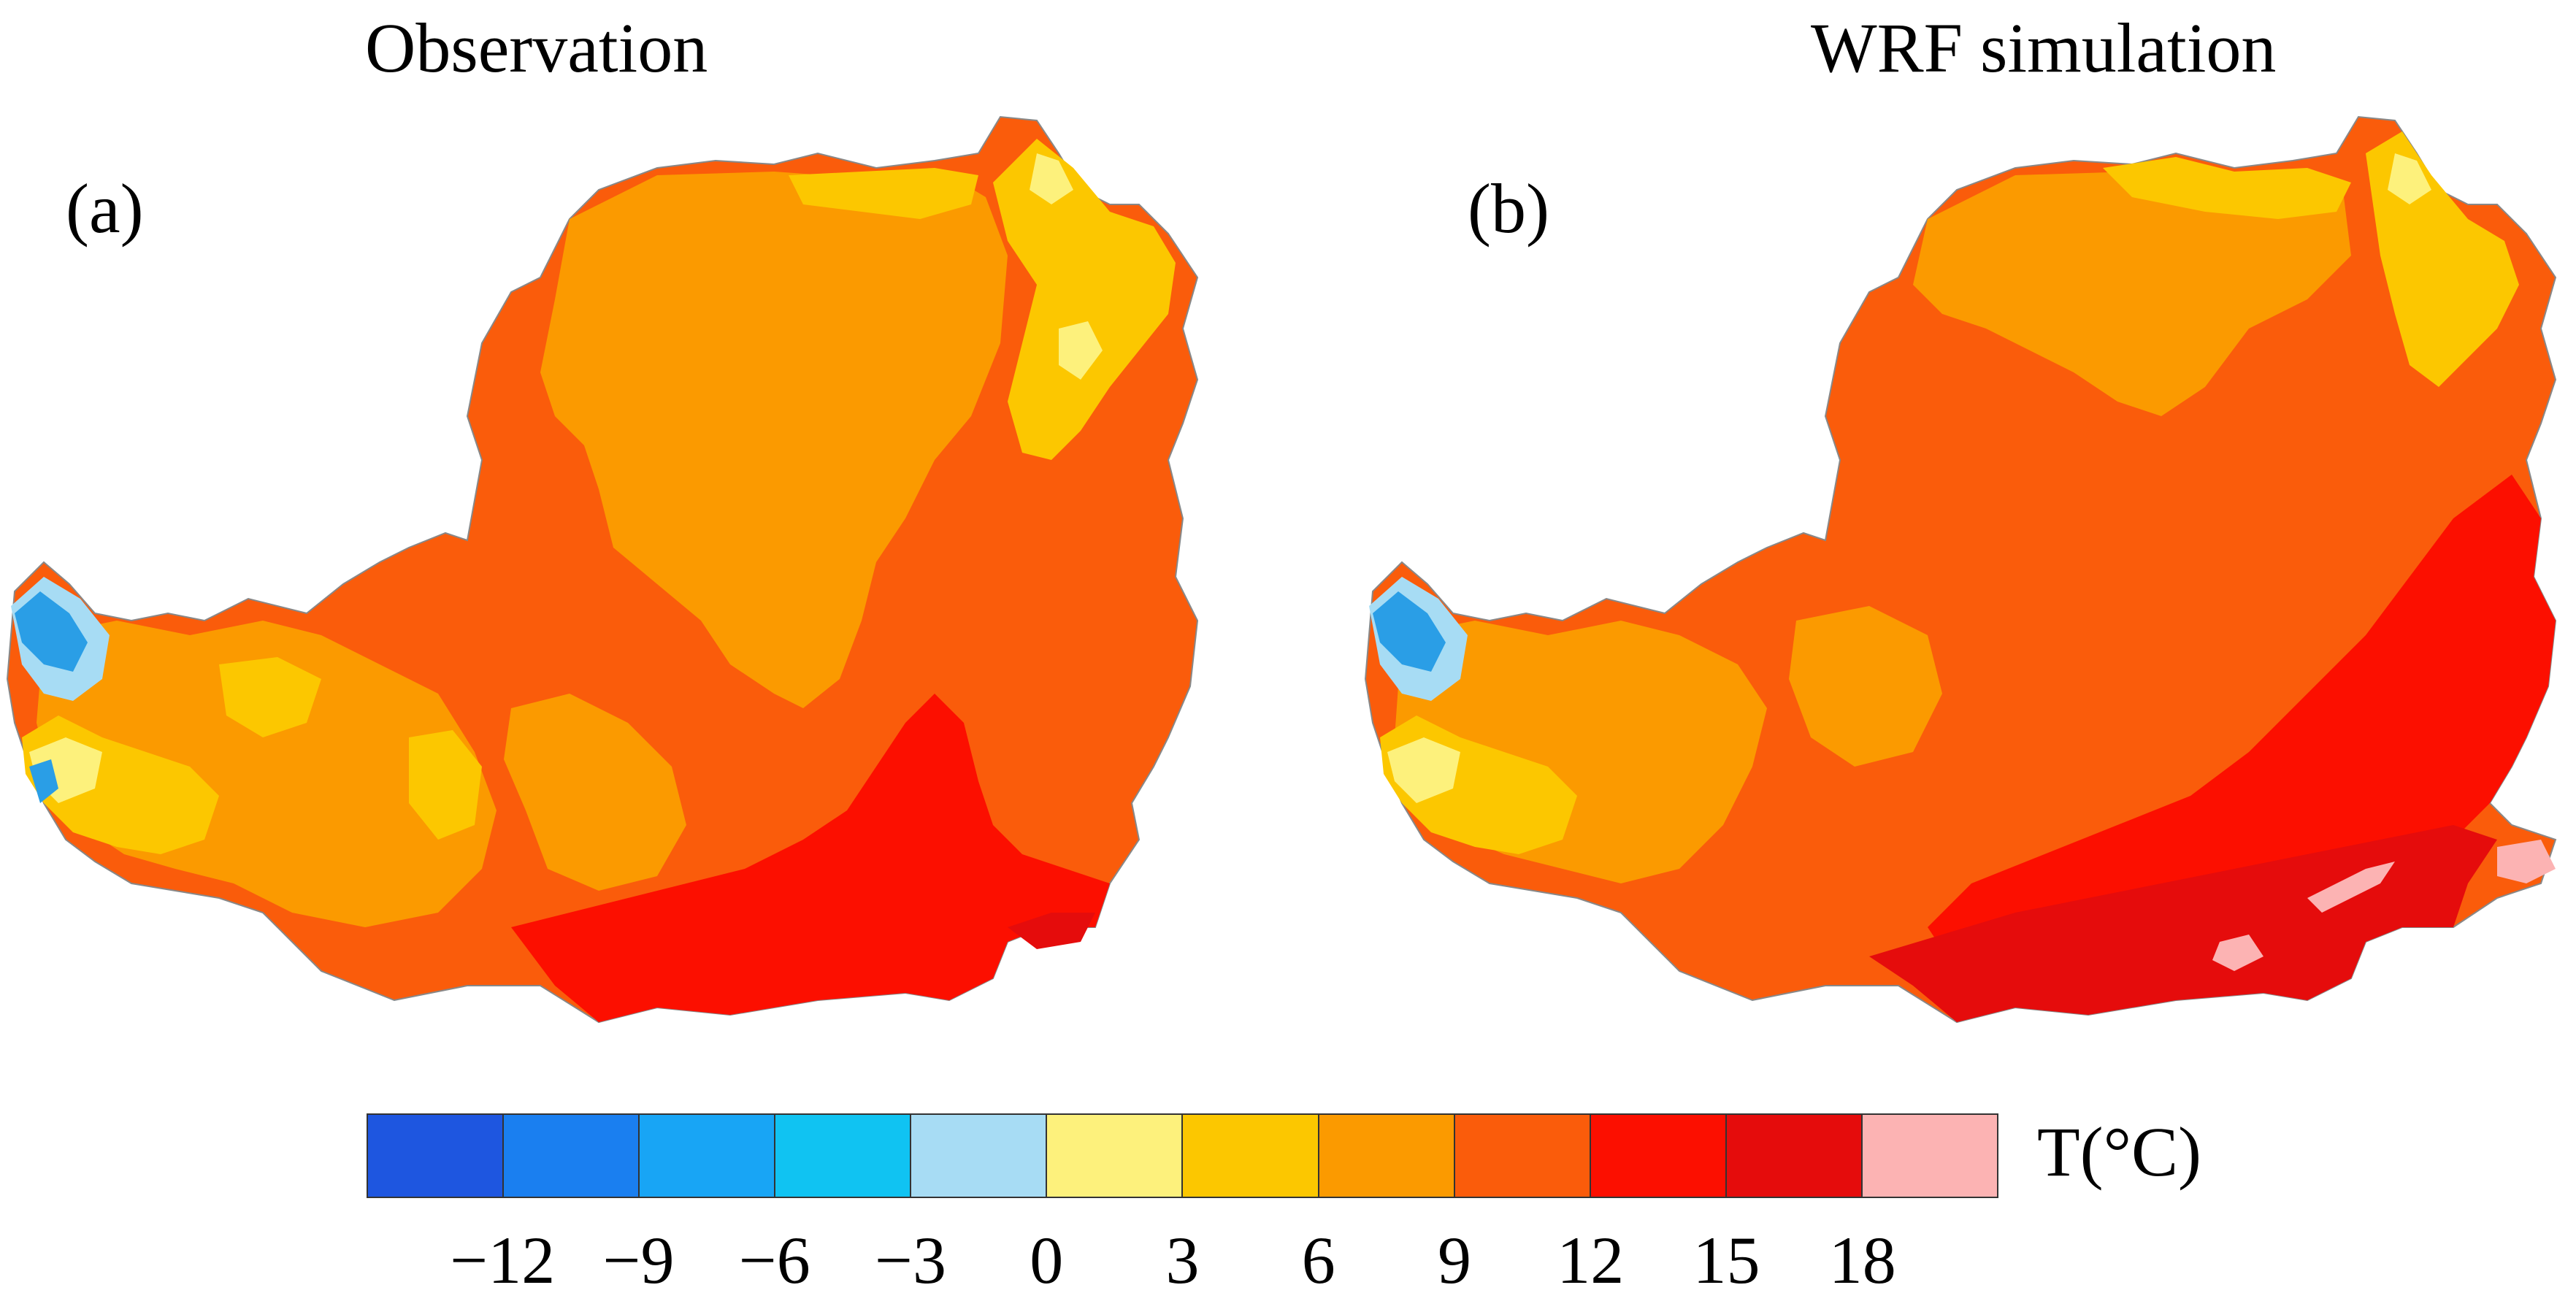 Image resolution: width=2576 pixels, height=1312 pixels. I want to click on colorbar, so click(1182, 1155).